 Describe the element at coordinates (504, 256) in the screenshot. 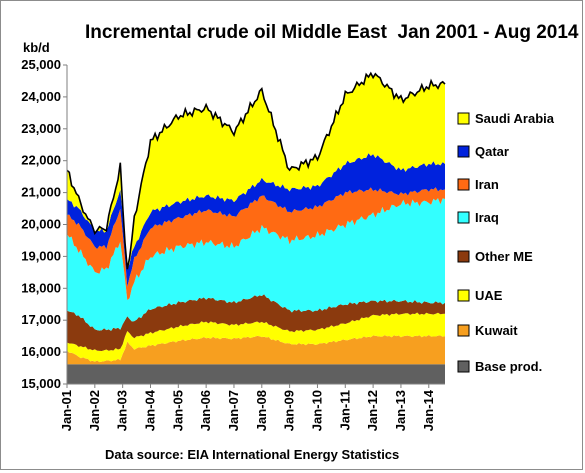

I see `legend-label-other-me: Other ME` at that location.